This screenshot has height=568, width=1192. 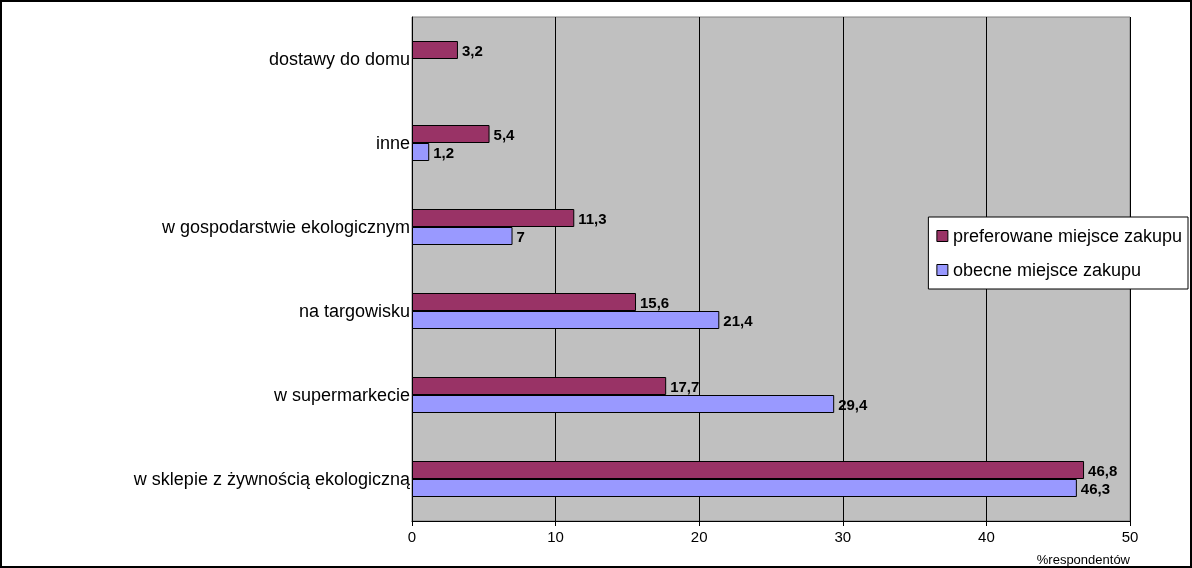 I want to click on x-axis-title: %respondentów, so click(x=1083, y=559).